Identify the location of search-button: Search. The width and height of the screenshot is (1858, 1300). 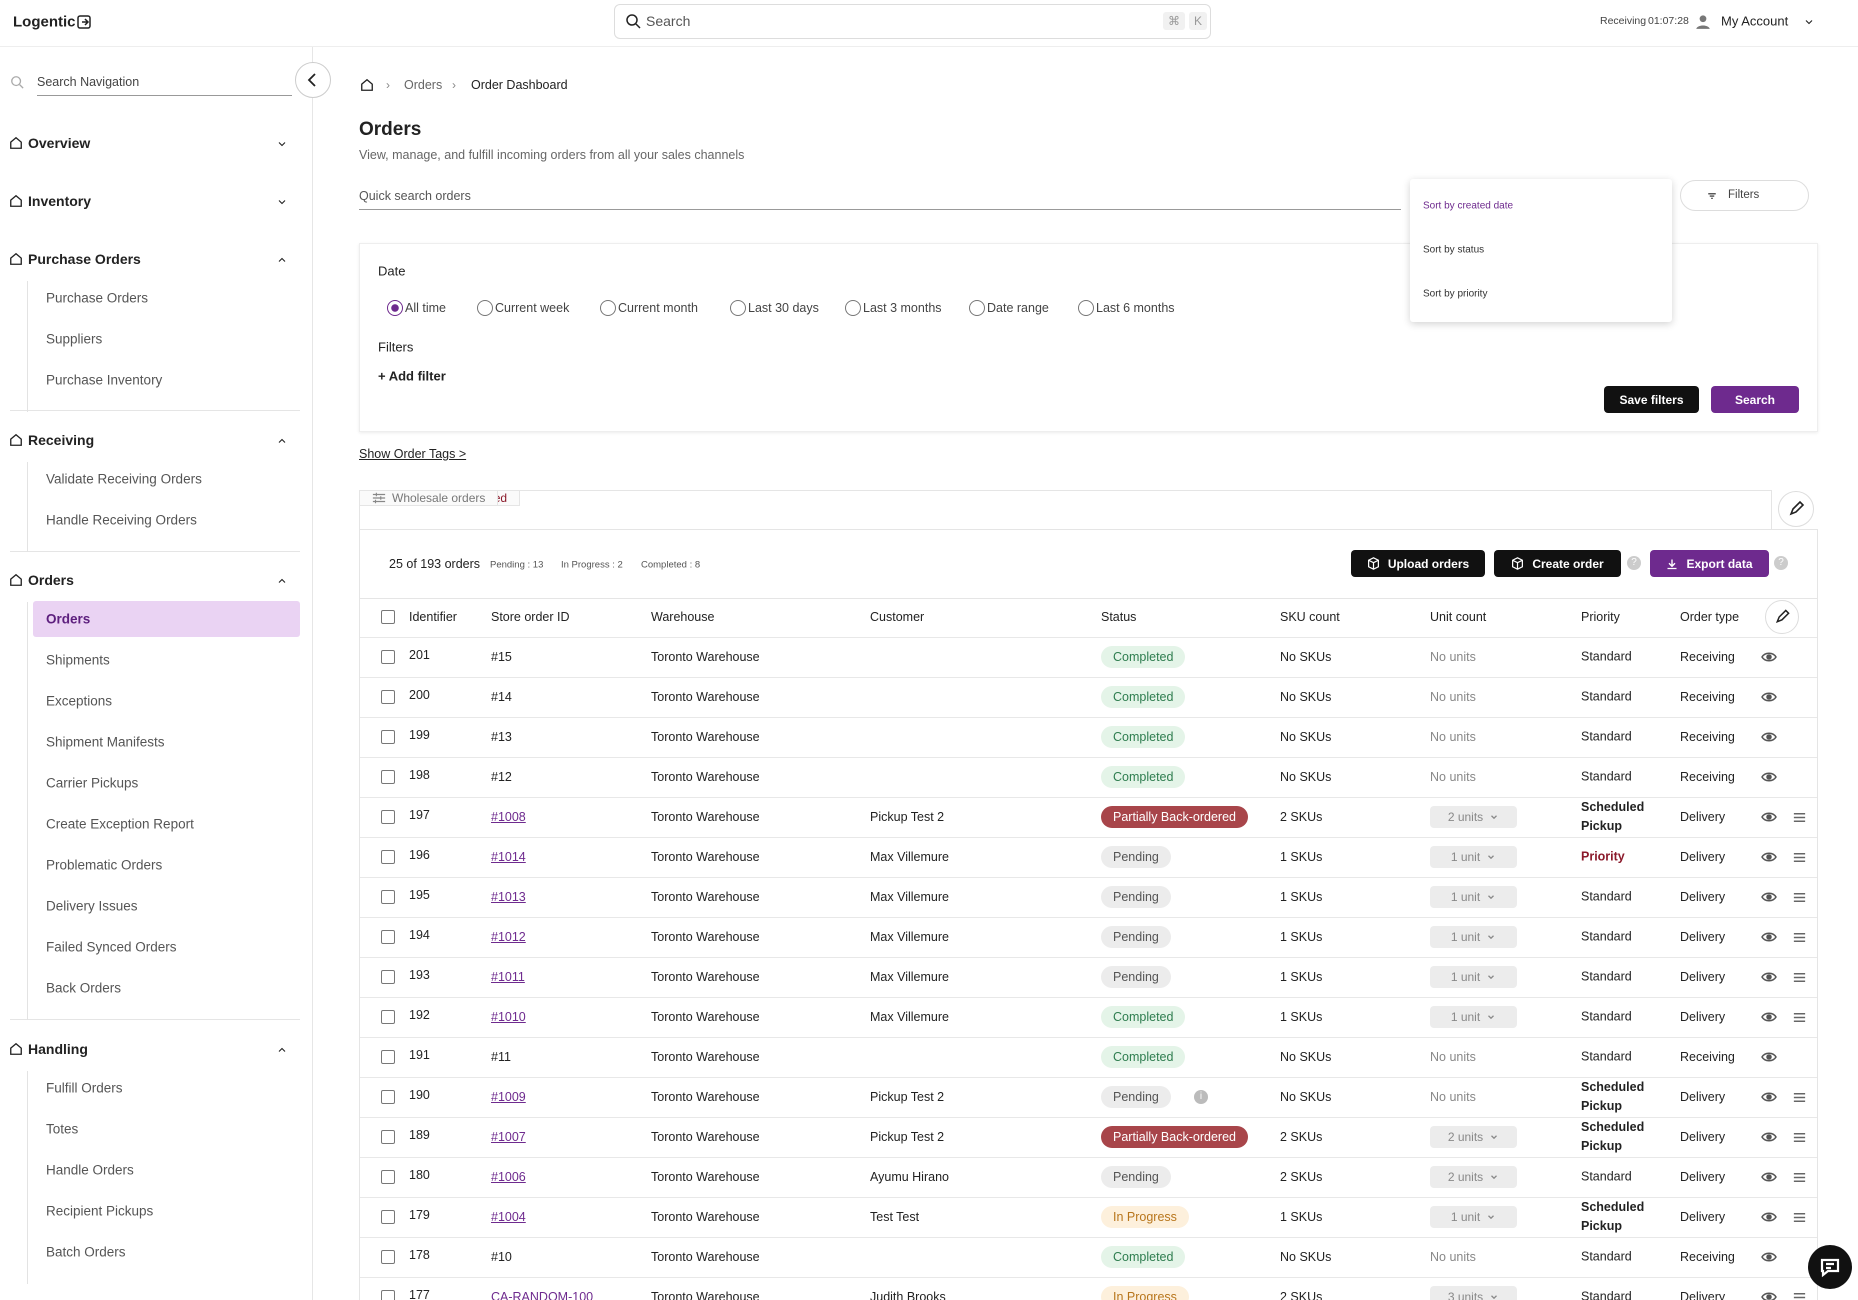
(1755, 399).